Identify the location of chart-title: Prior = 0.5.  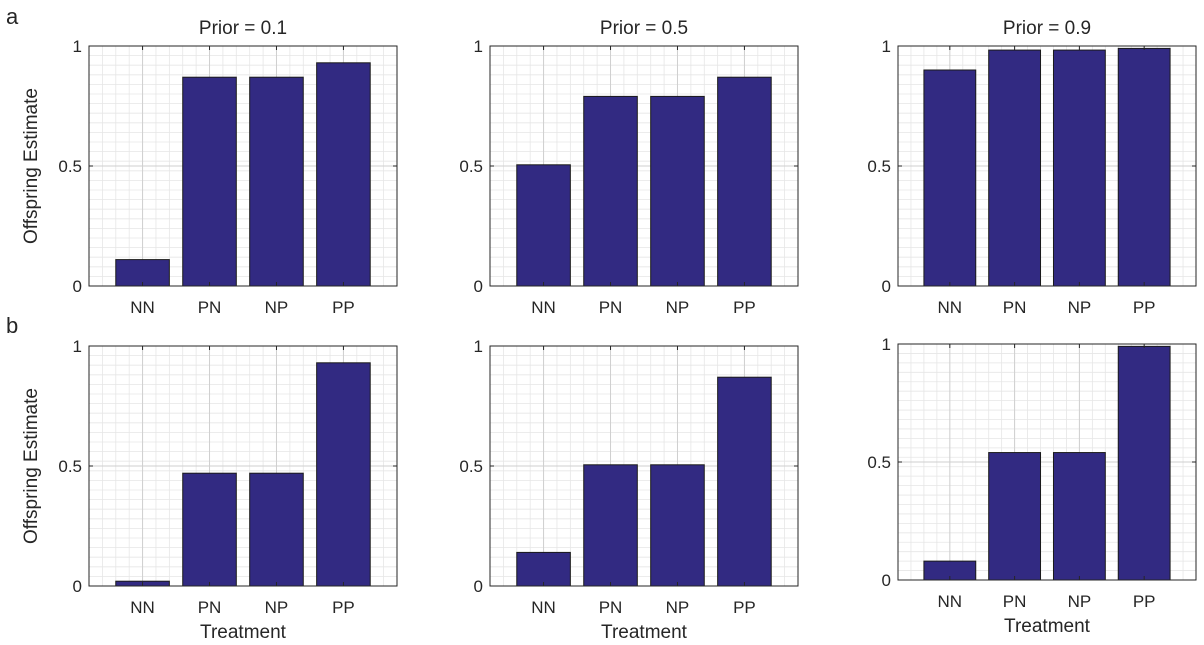
(644, 28).